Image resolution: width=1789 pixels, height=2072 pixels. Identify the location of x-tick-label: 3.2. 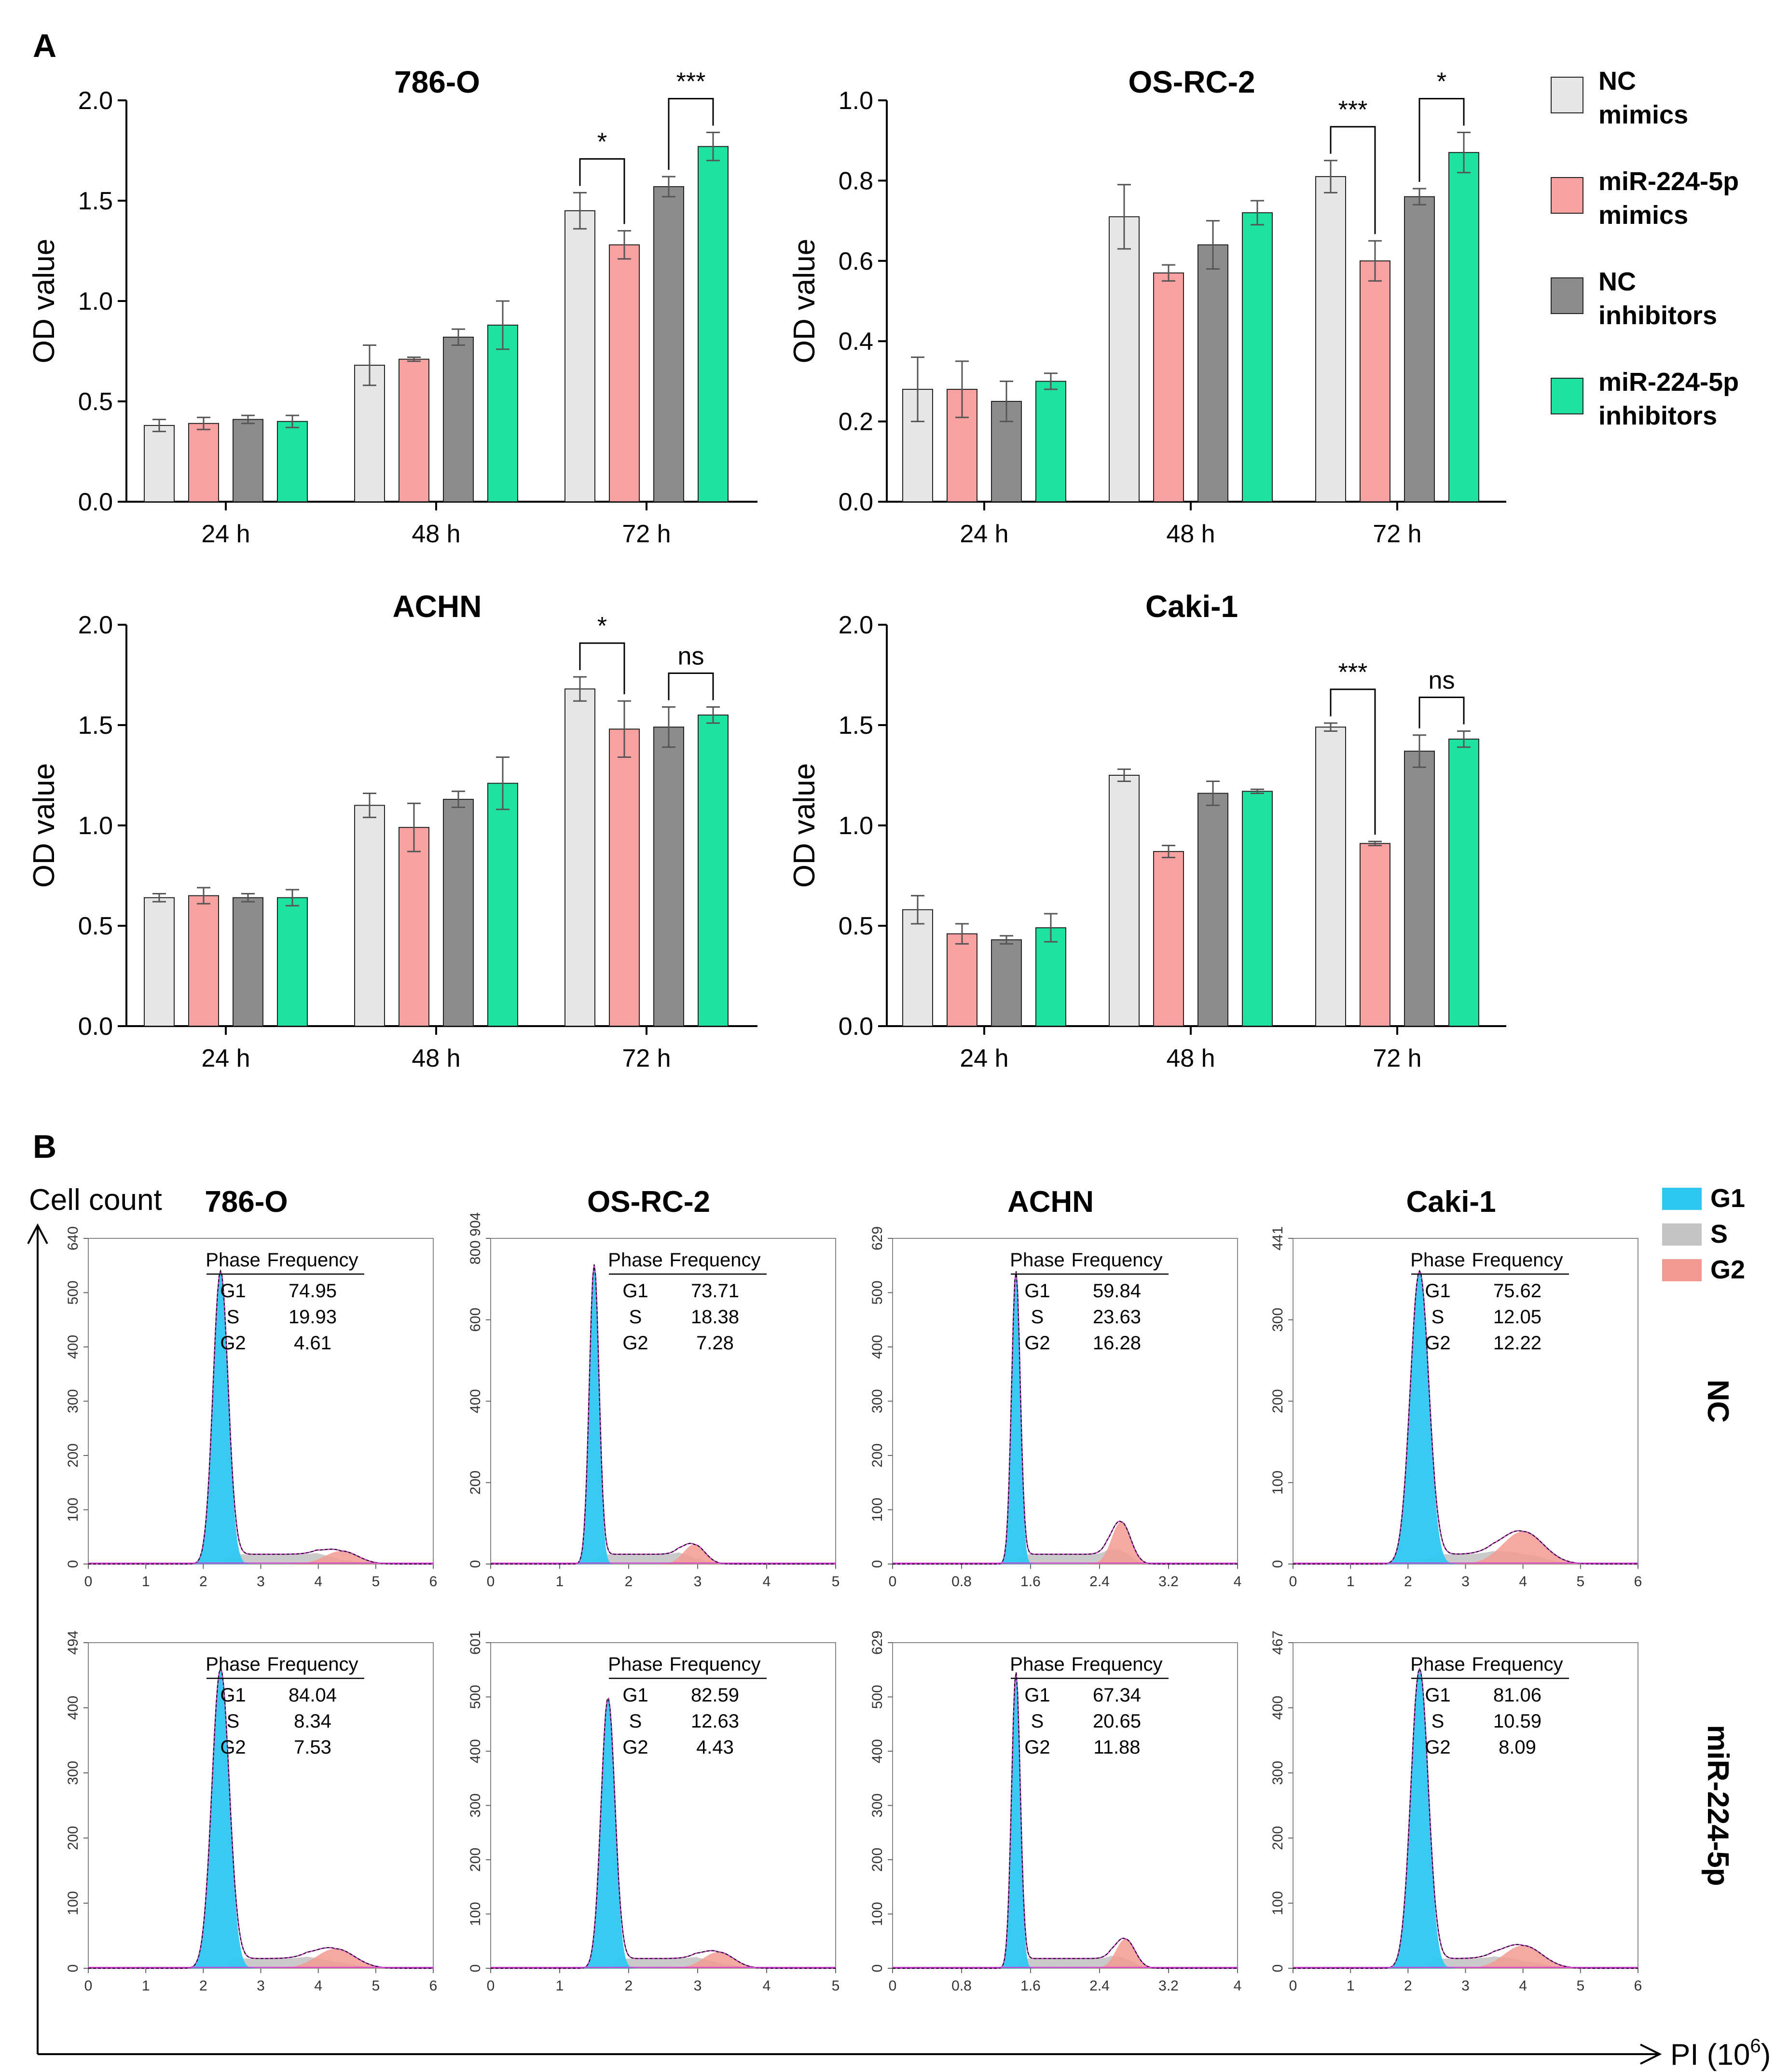
(1168, 1986).